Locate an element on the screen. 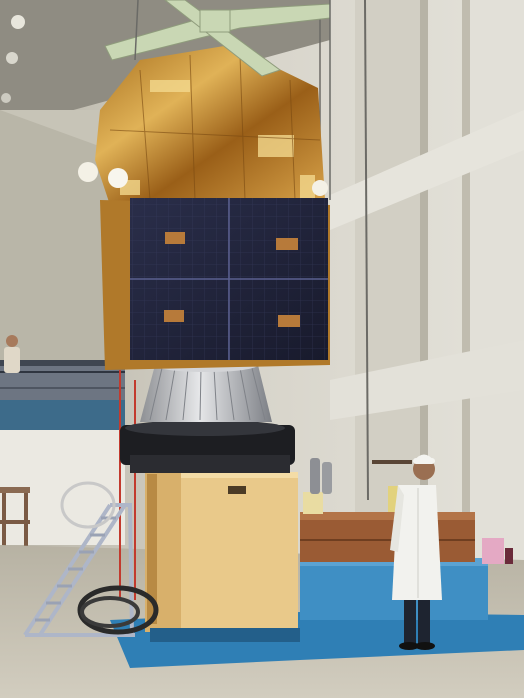  technician is located at coordinates (416, 552).